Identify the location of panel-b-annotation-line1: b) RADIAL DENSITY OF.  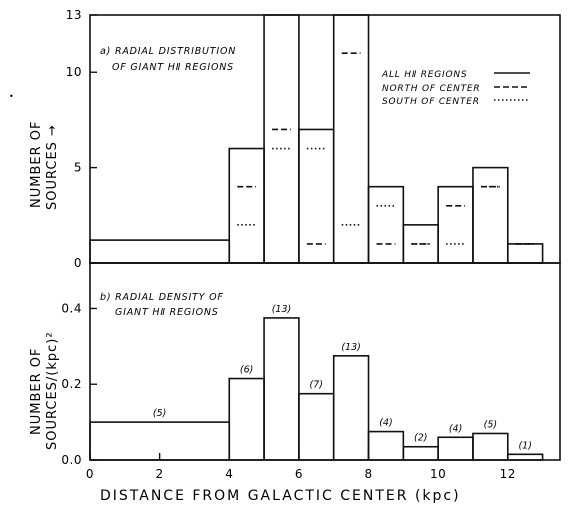
(162, 297).